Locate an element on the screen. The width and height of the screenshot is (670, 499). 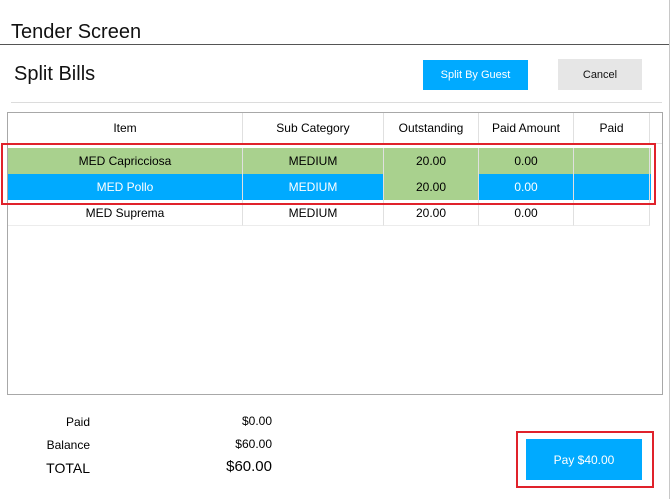
pay-button: Pay $40.00 is located at coordinates (584, 459).